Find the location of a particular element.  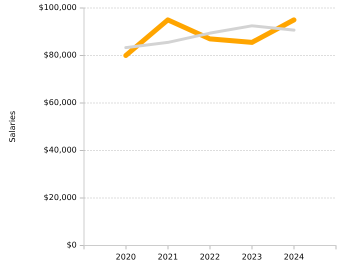

y-tick-label: $100,000 is located at coordinates (57, 7).